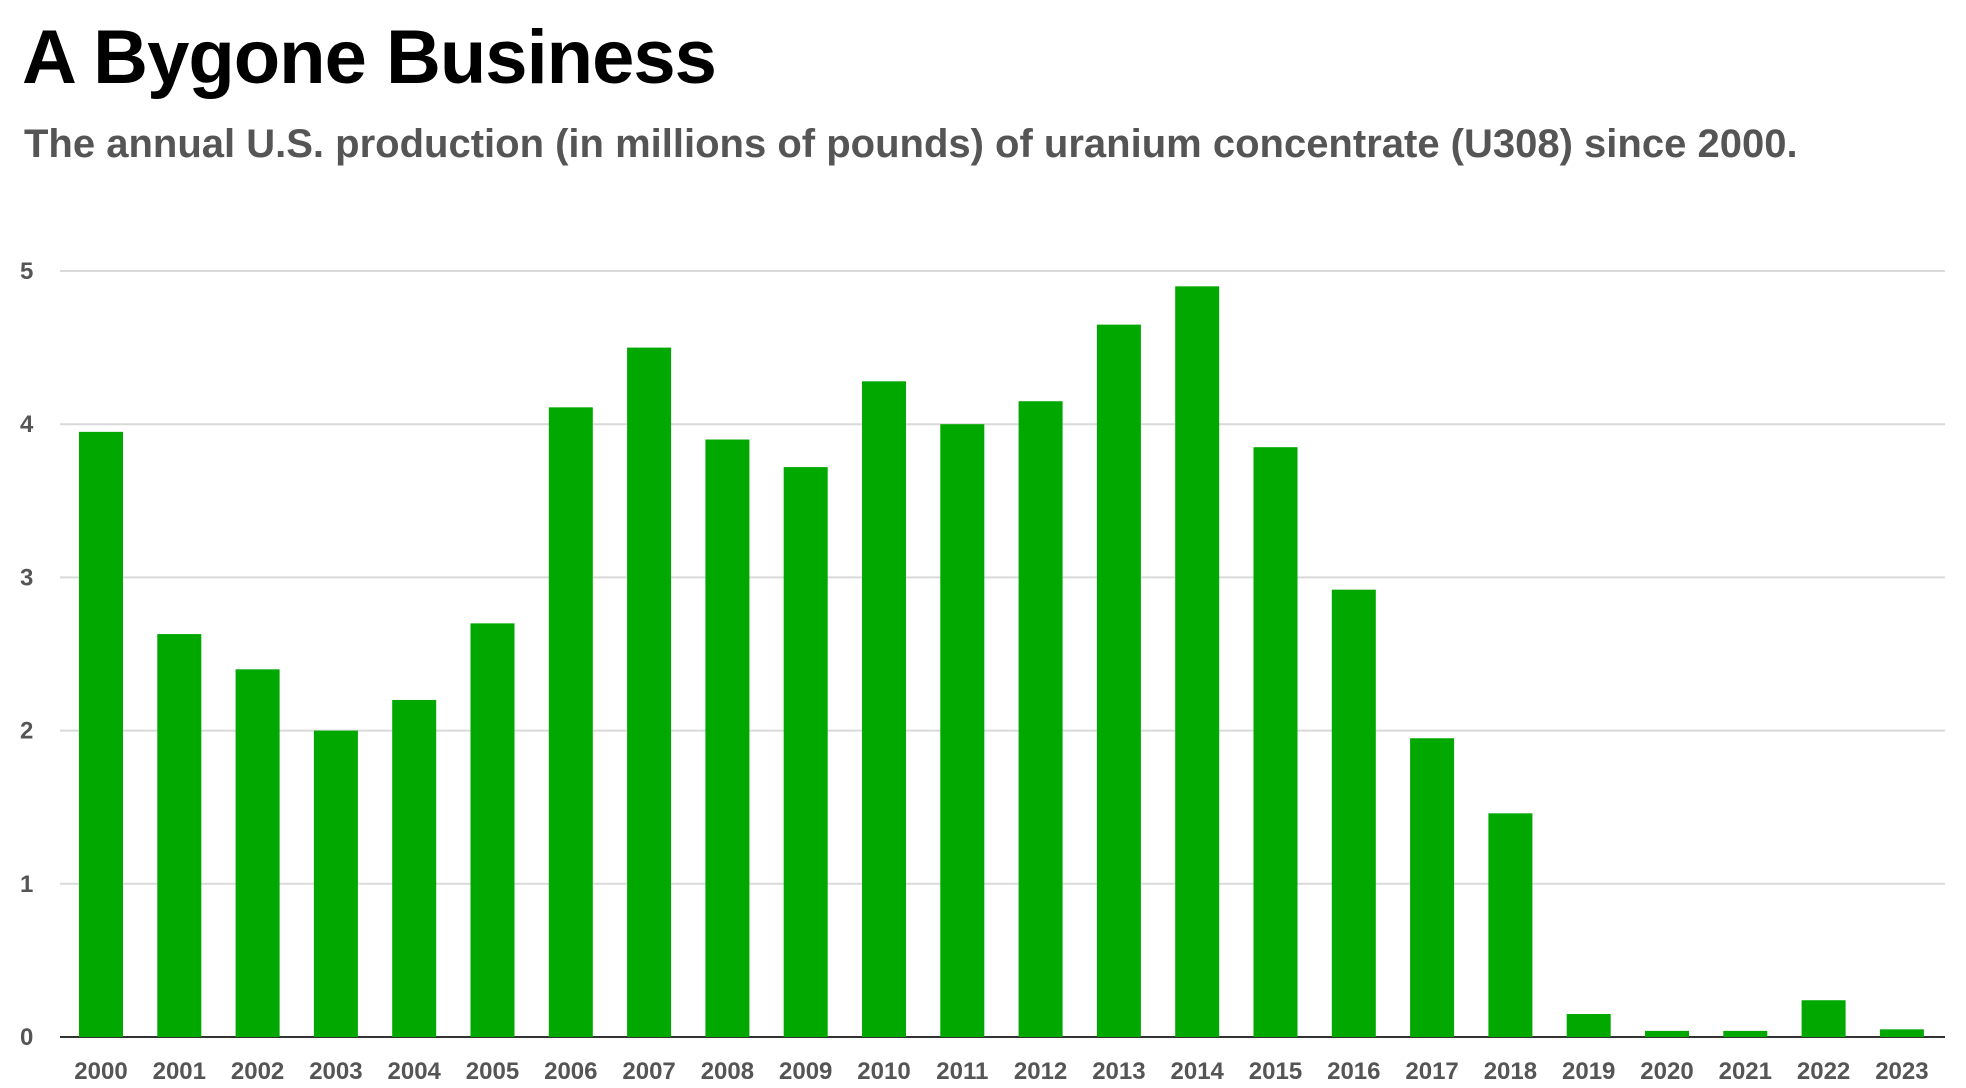  What do you see at coordinates (1353, 813) in the screenshot?
I see `bar-2016` at bounding box center [1353, 813].